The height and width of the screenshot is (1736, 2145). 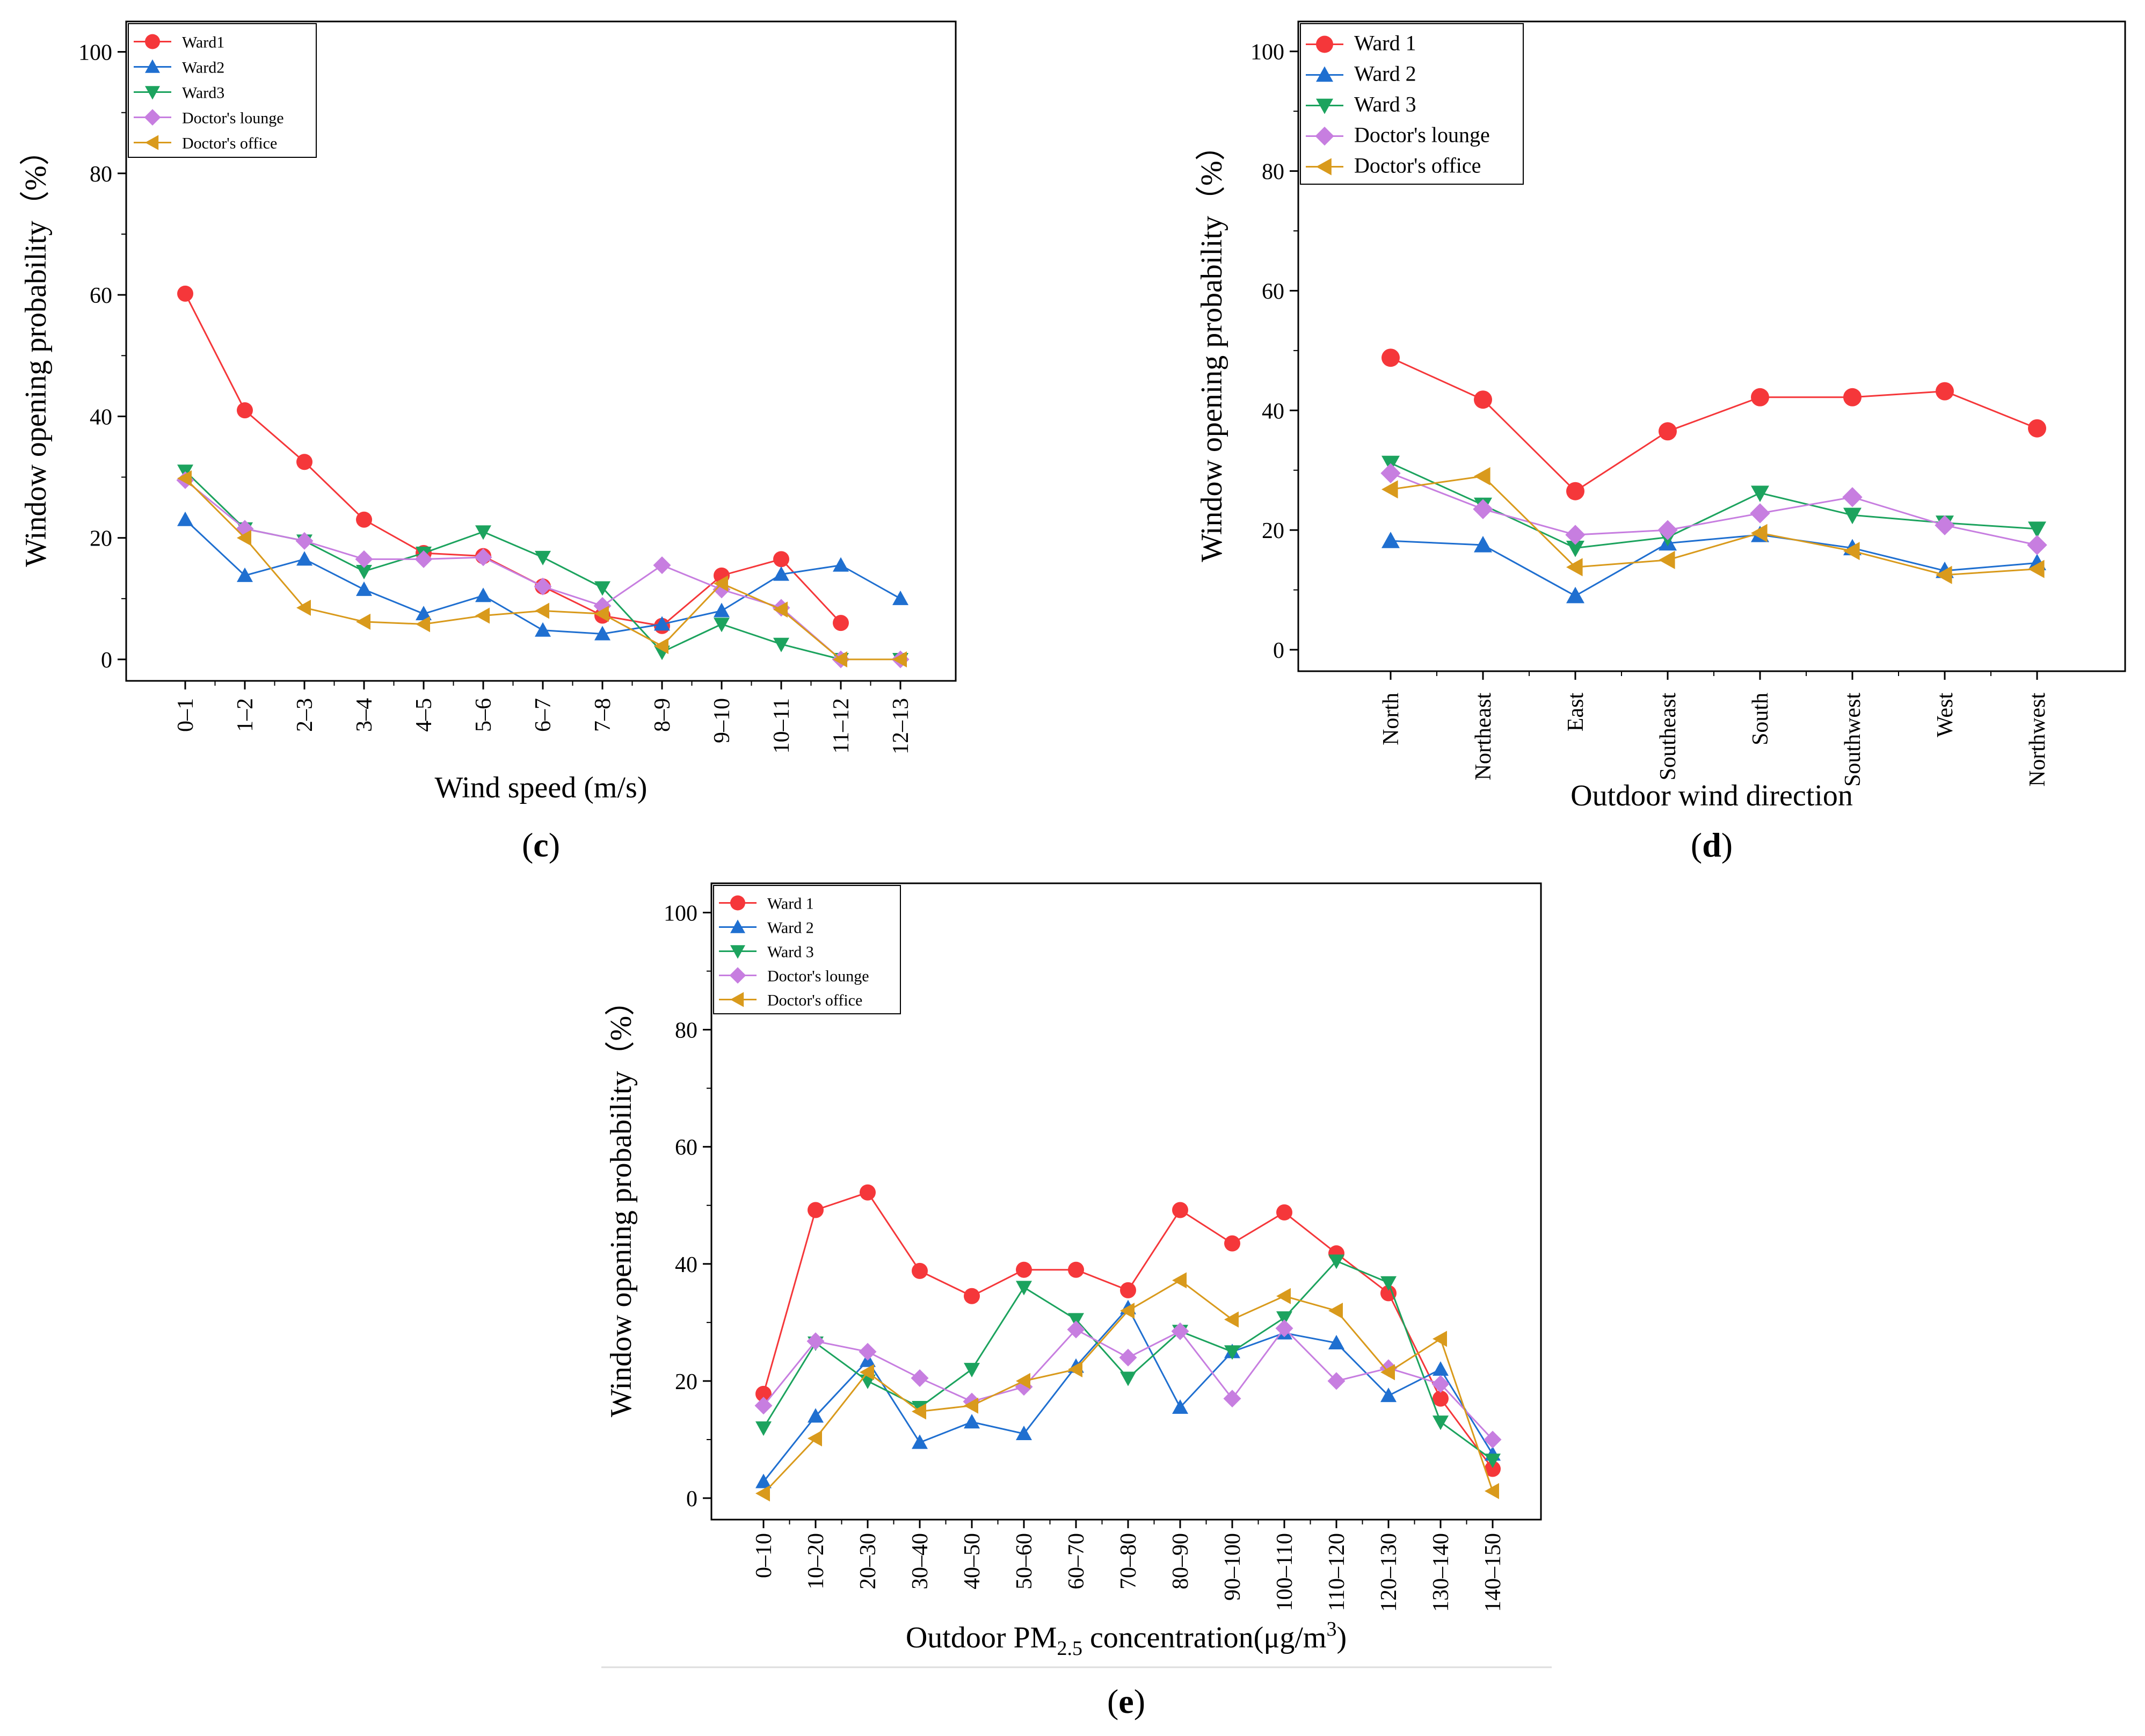 What do you see at coordinates (686, 1031) in the screenshot?
I see `y-tick-label: 80` at bounding box center [686, 1031].